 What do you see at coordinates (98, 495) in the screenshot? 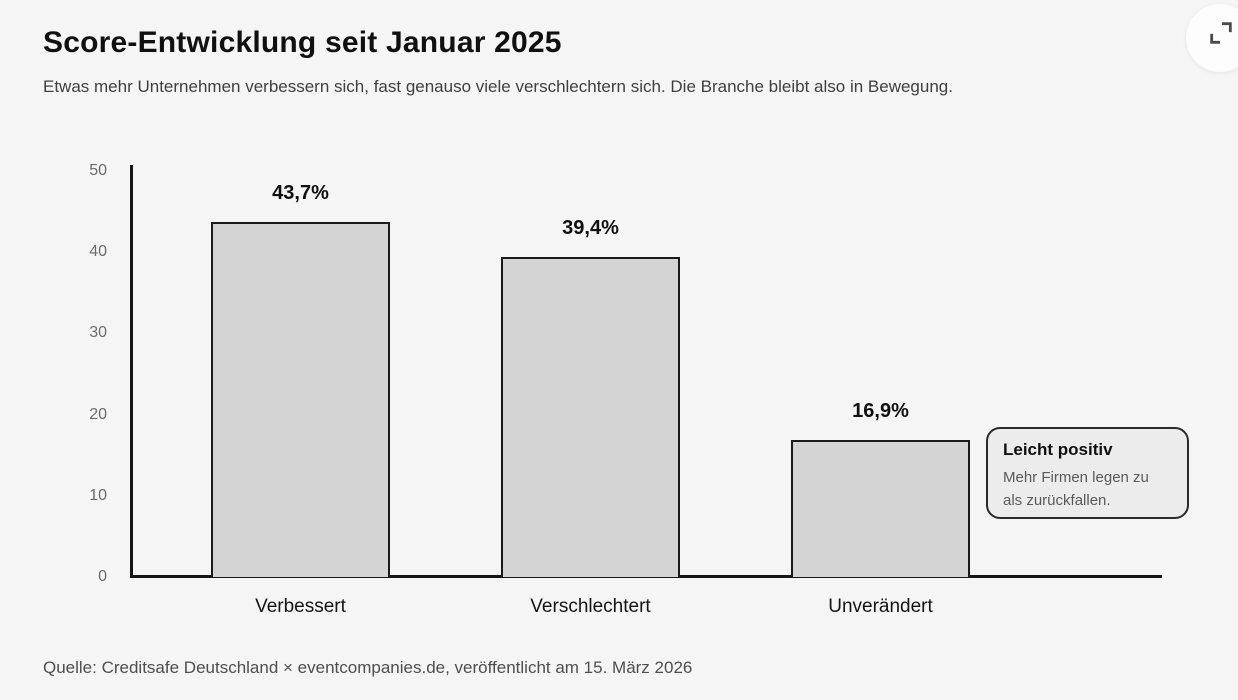
I see `y-axis-tick-label: 10` at bounding box center [98, 495].